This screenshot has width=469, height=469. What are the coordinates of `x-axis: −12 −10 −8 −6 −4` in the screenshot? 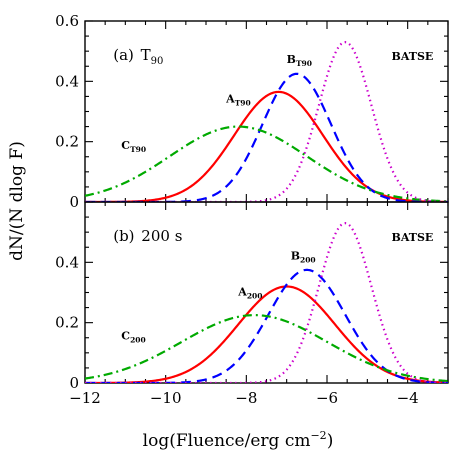 It's located at (244, 398).